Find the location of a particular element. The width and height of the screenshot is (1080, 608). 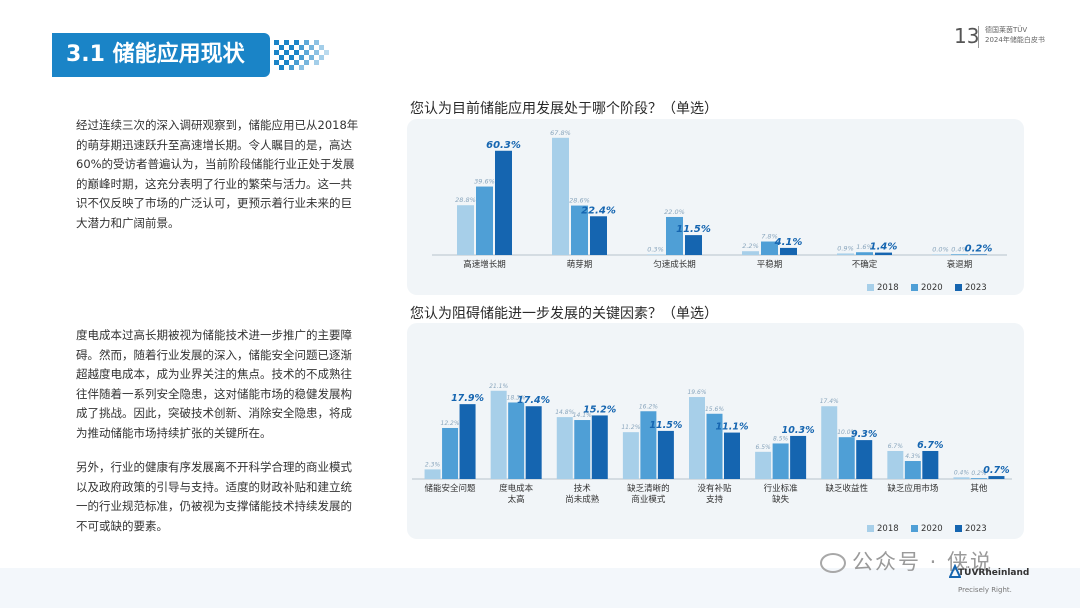

data-label-2018-1: 67.8% is located at coordinates (560, 133).